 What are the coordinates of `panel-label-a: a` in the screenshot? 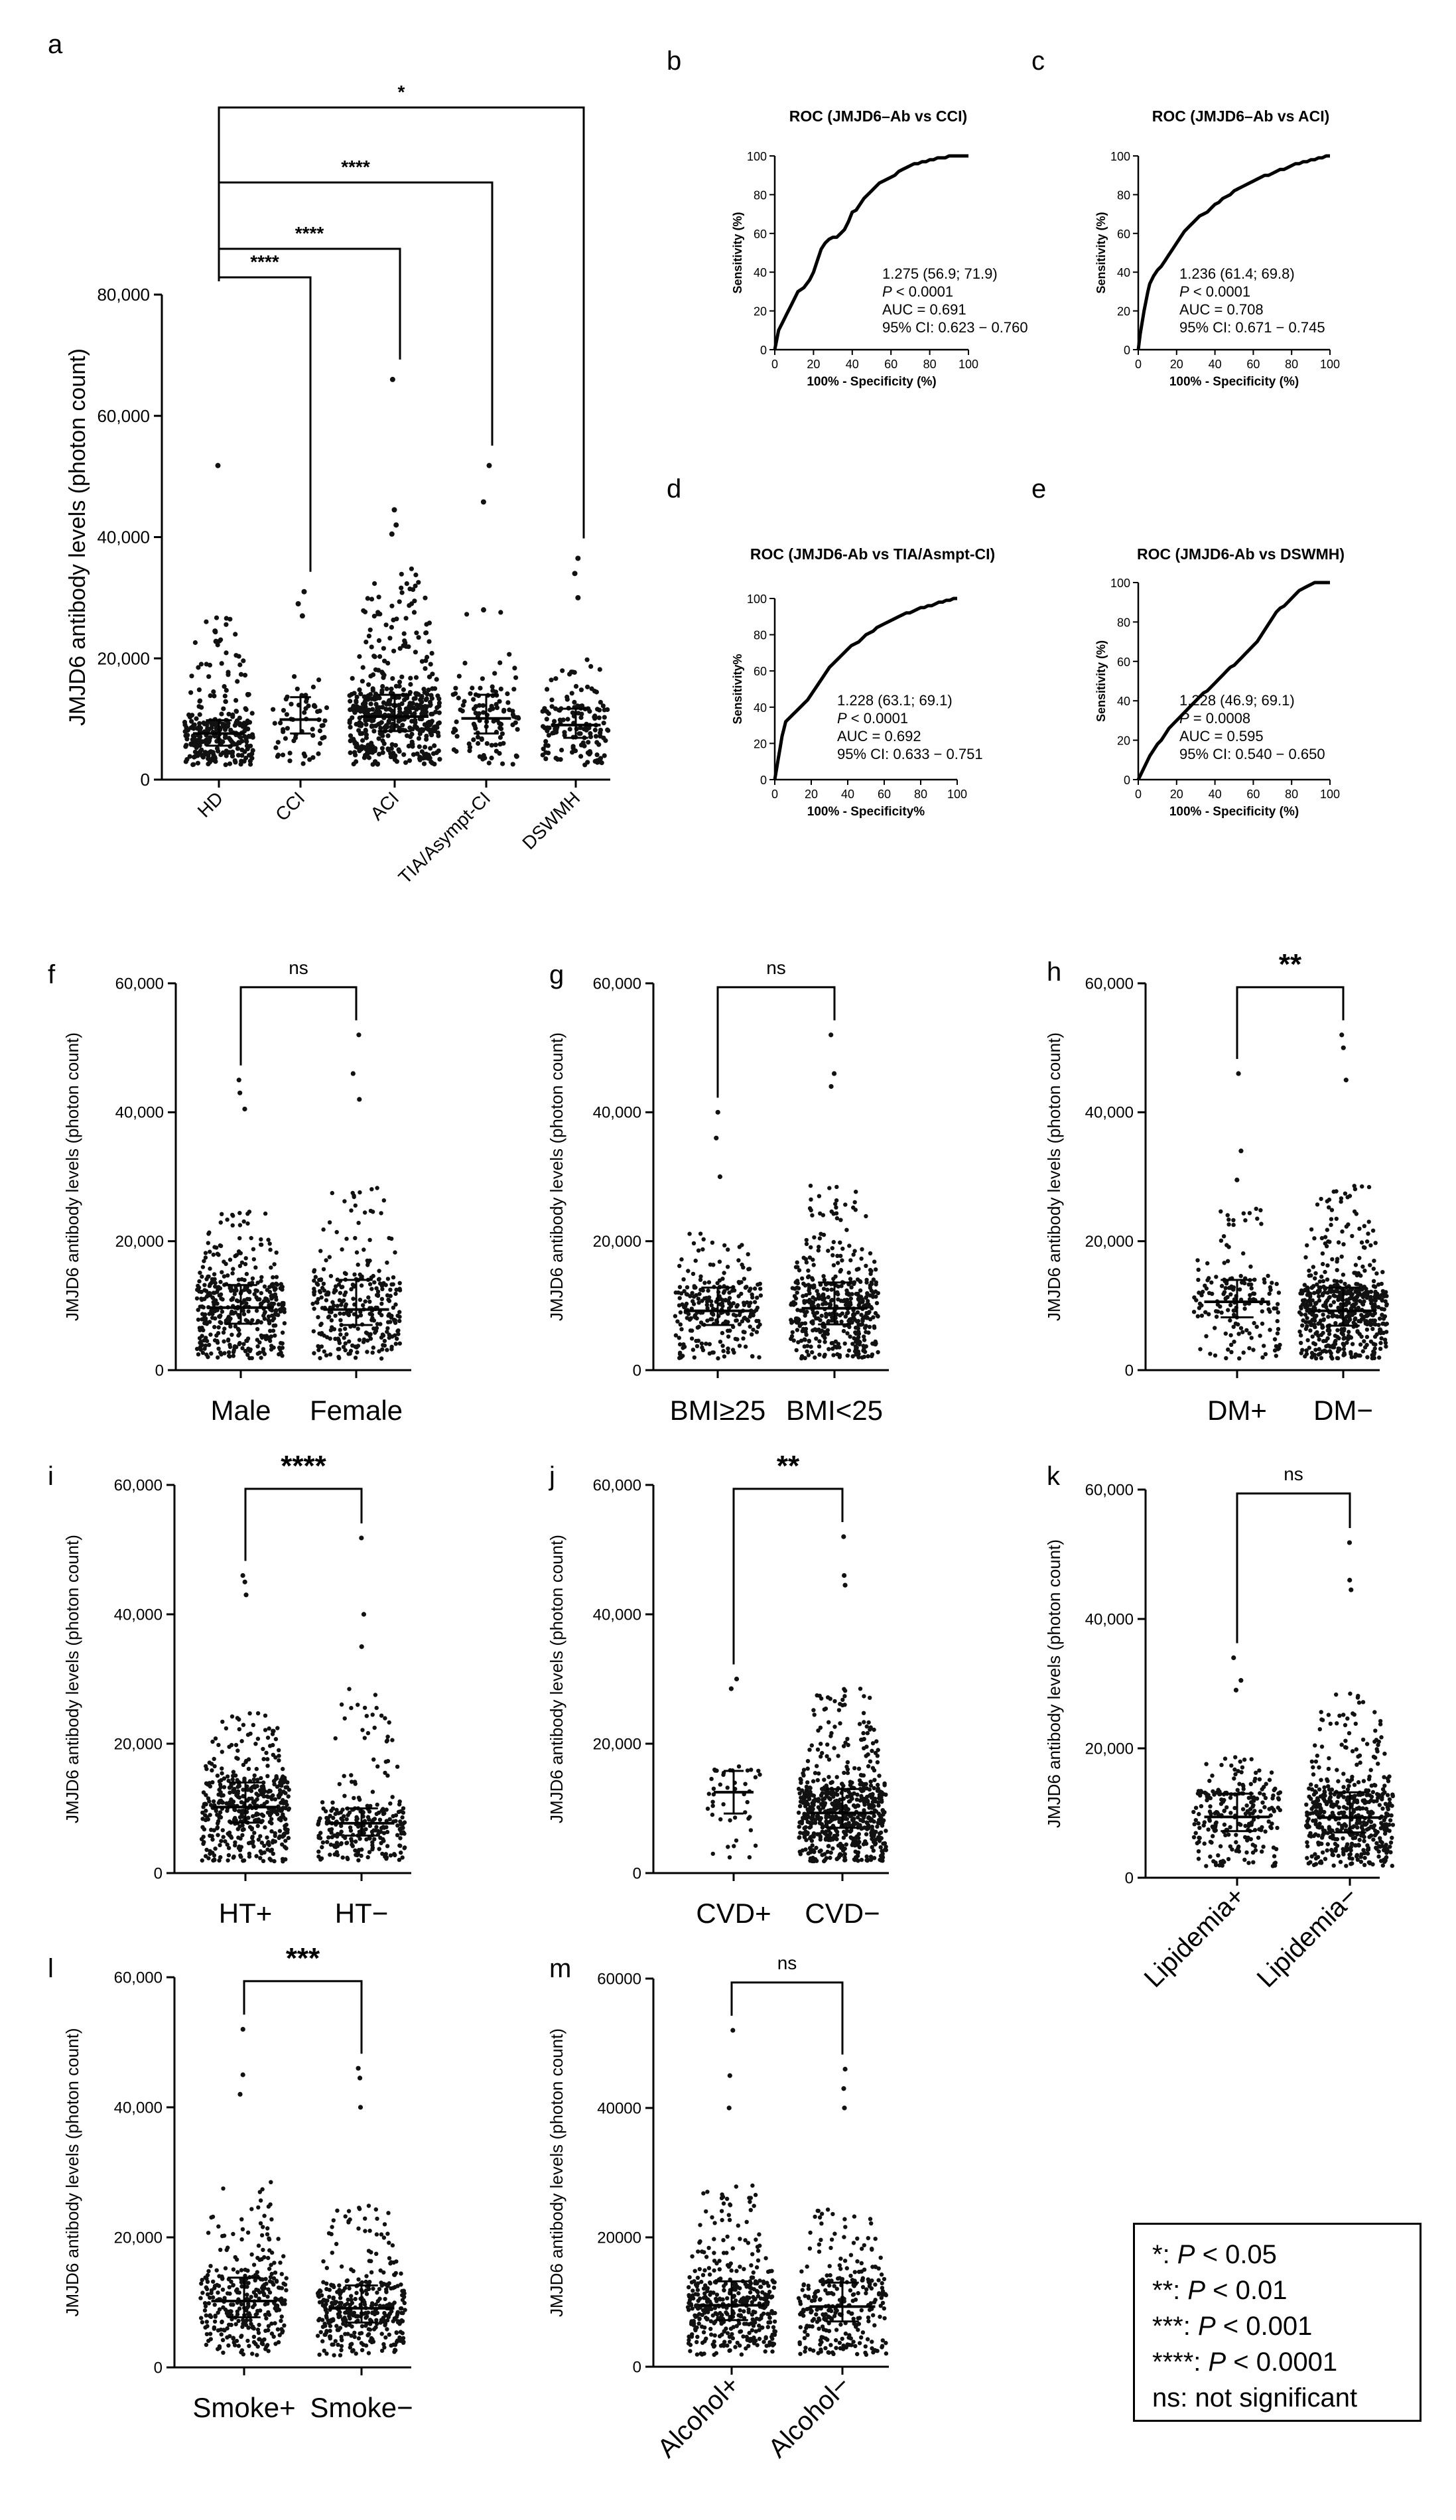 It's located at (55, 44).